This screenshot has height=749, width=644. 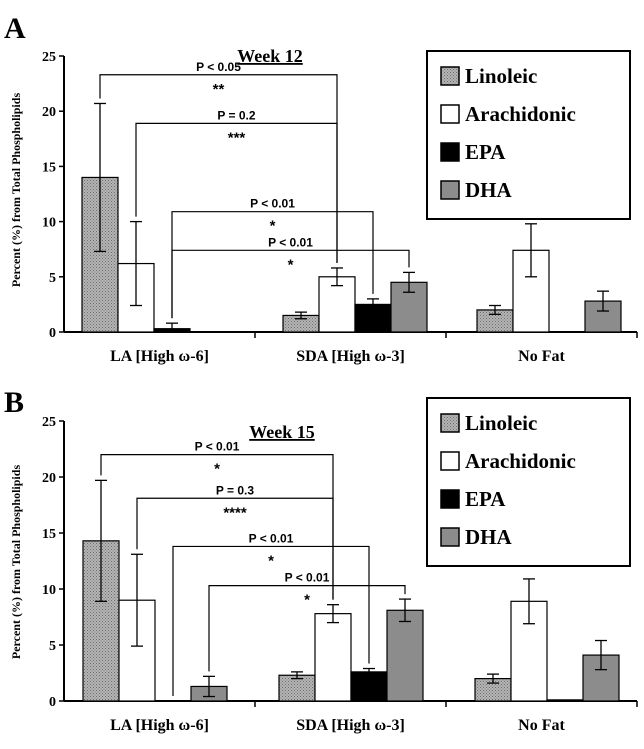 What do you see at coordinates (235, 490) in the screenshot?
I see `p-value-label: P = 0.3` at bounding box center [235, 490].